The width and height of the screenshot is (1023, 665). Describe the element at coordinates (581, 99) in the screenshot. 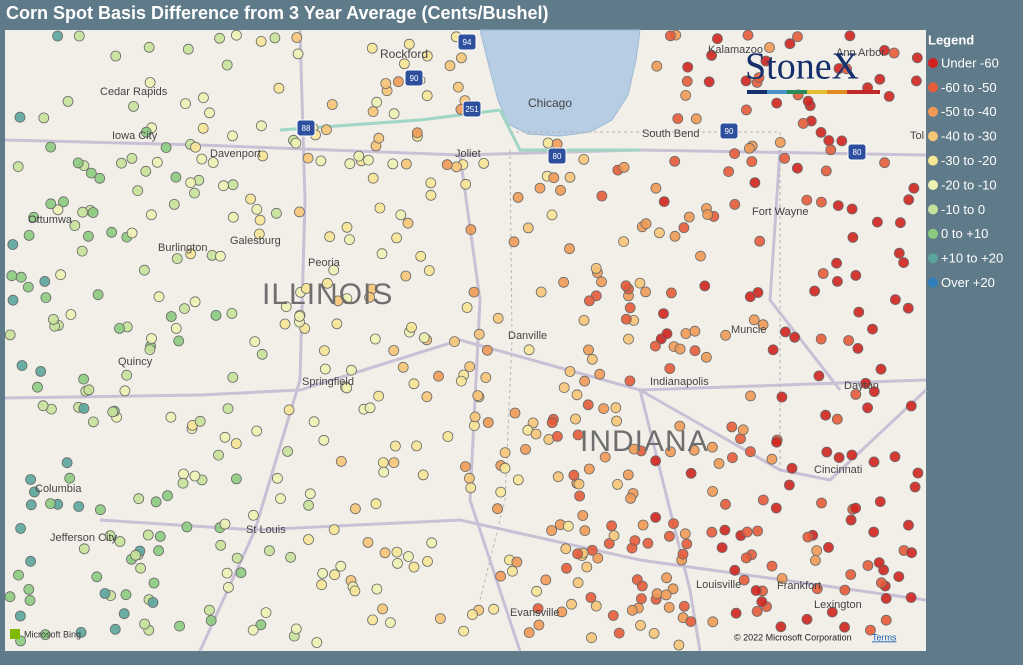

I see `highway-shields: 94 90 251 88 80 90 80` at that location.